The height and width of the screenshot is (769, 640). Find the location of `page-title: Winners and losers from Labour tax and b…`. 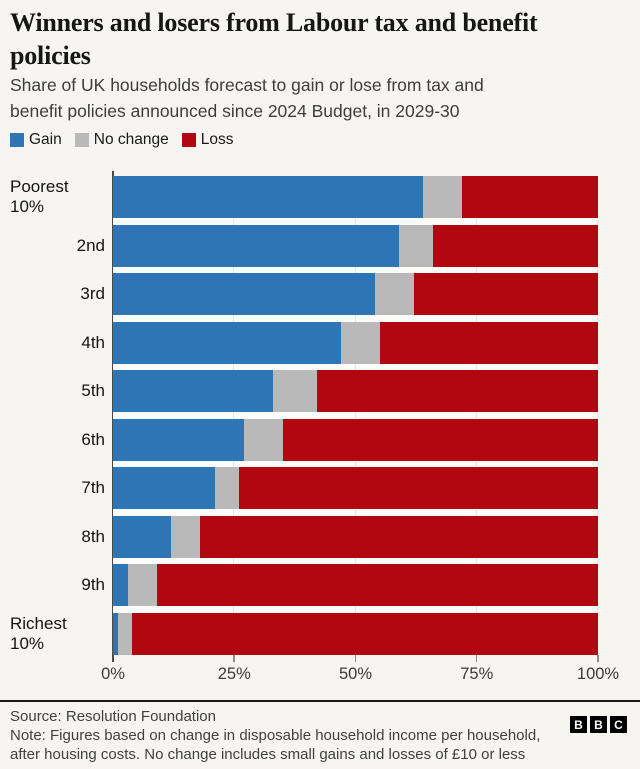

page-title: Winners and losers from Labour tax and b… is located at coordinates (320, 39).